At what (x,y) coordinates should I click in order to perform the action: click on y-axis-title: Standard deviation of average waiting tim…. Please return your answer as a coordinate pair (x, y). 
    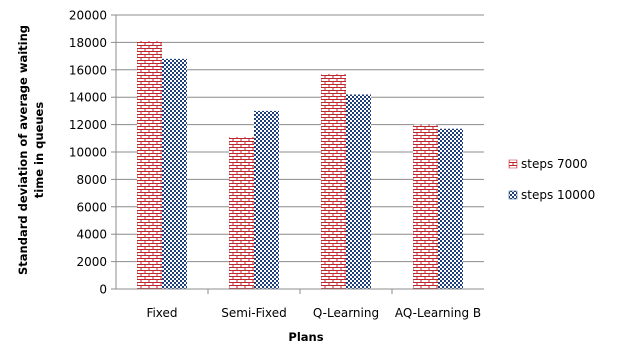
    Looking at the image, I should click on (31, 150).